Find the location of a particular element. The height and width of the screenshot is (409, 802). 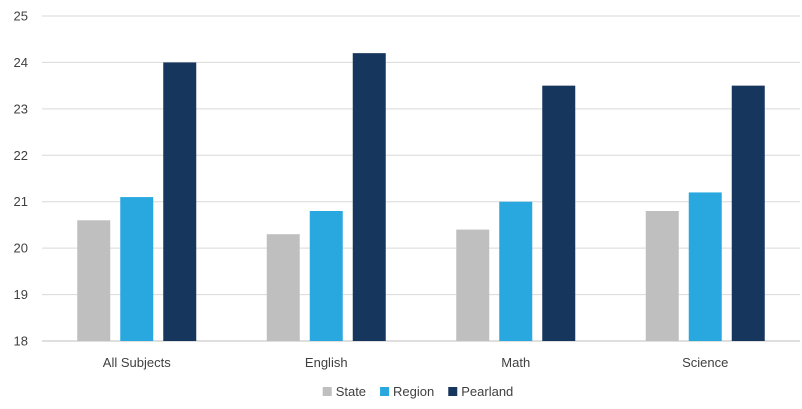

y-tick-label: 23 is located at coordinates (21, 108).